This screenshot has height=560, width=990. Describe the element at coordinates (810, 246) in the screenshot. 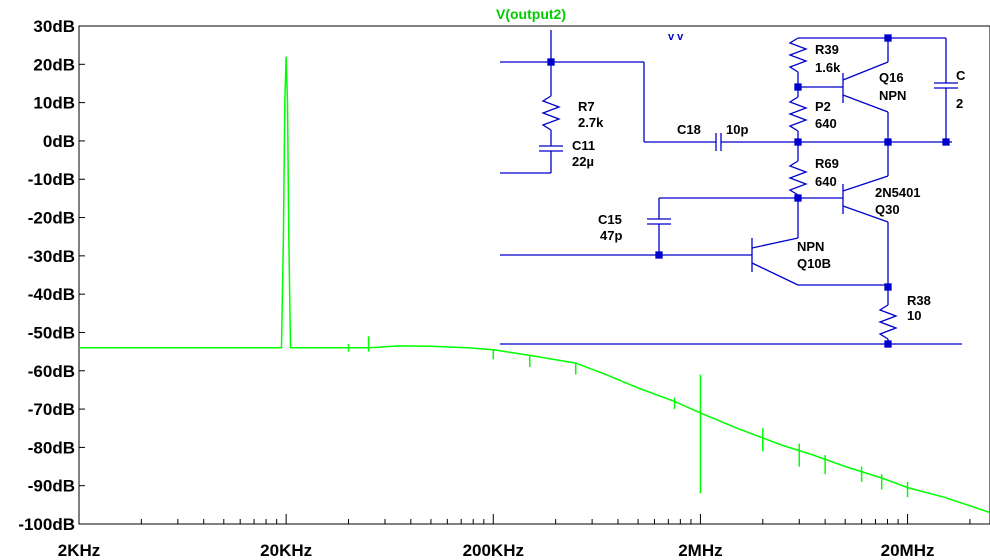

I see `label-q10b-type: NPN` at that location.